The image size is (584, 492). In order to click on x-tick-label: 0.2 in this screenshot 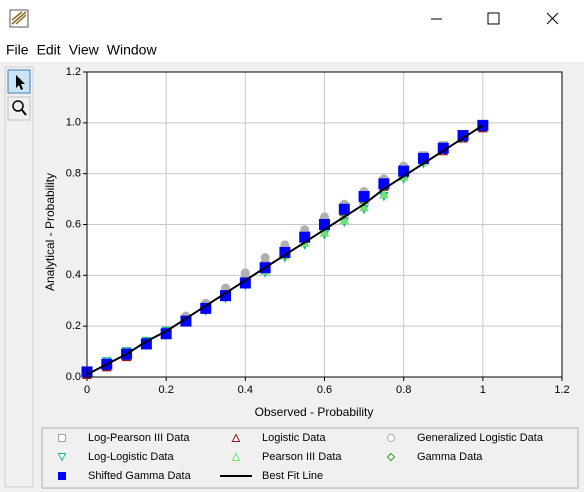, I will do `click(166, 390)`.